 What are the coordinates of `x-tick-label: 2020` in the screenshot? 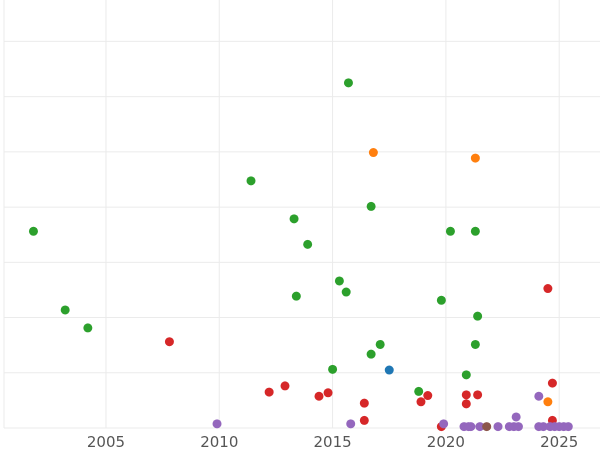 It's located at (446, 441).